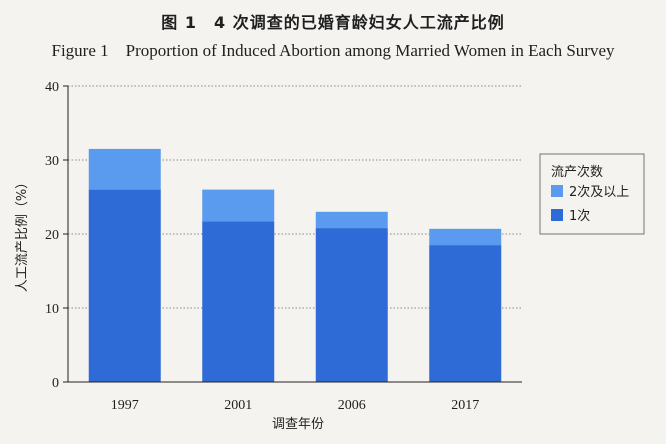 This screenshot has width=666, height=444. I want to click on y-tick-label: 0, so click(55, 383).